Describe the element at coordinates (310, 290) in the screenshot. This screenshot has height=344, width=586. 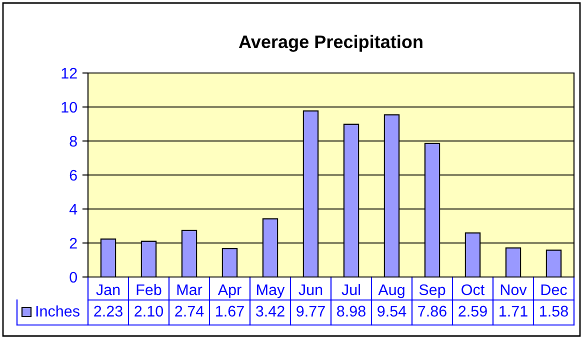
I see `x-tick-label: Jun` at that location.